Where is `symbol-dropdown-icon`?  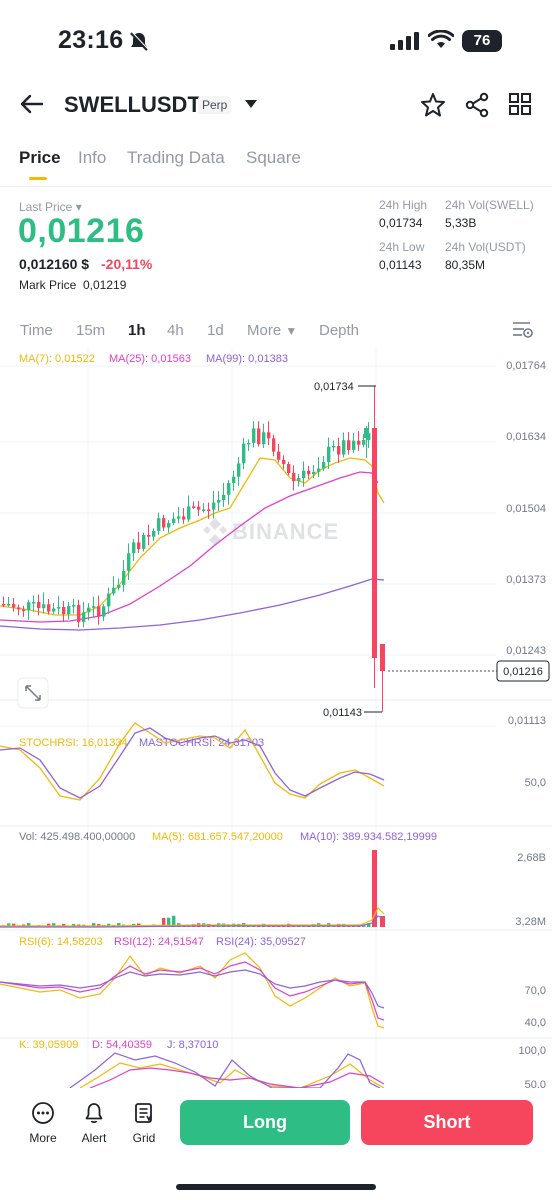
symbol-dropdown-icon is located at coordinates (251, 104).